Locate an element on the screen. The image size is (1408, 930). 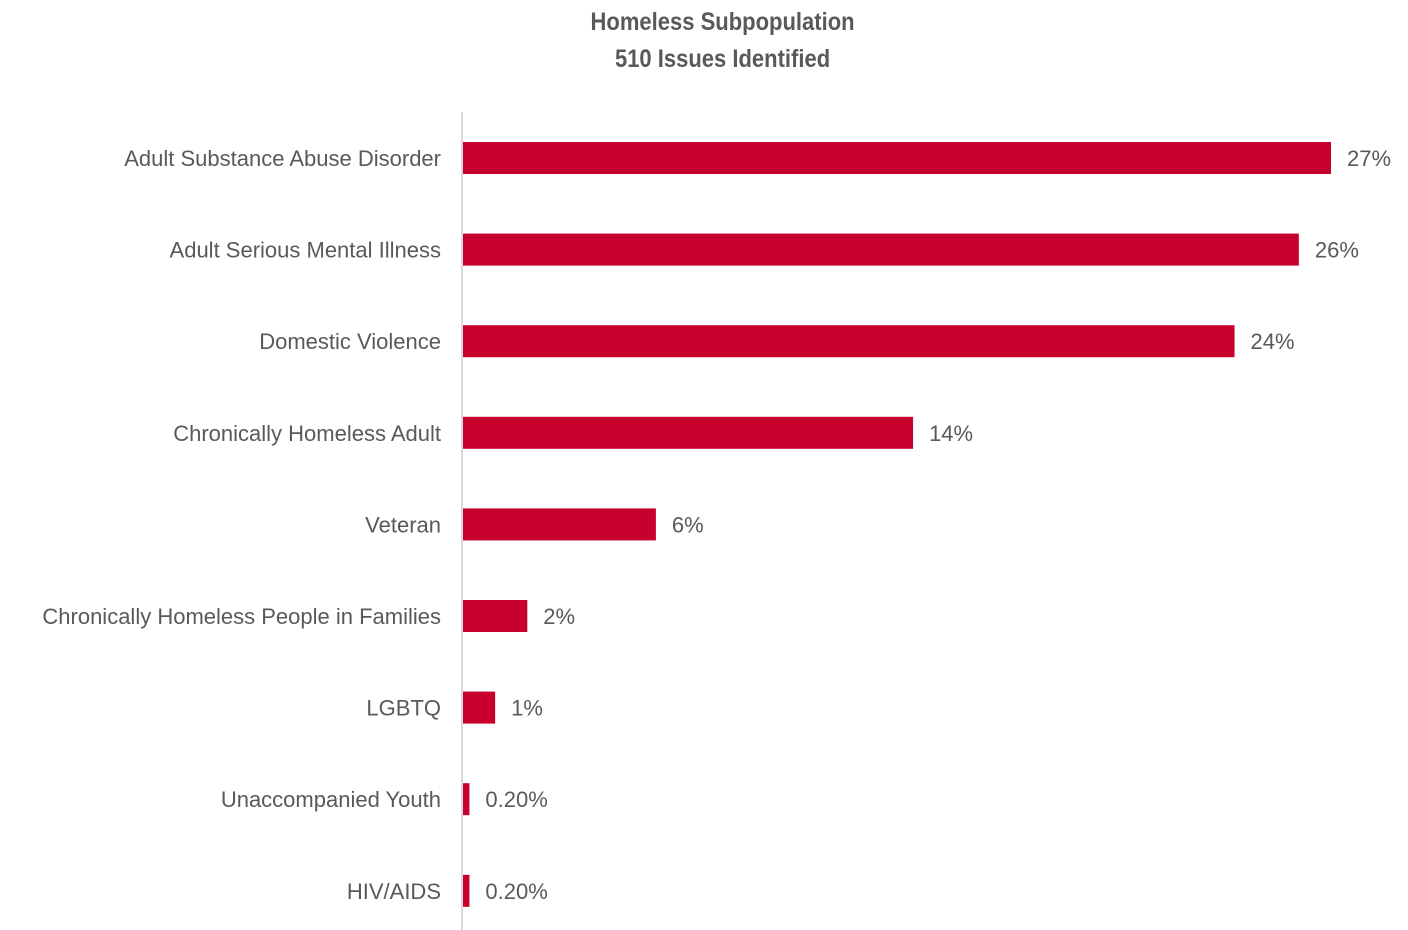
data-label: 14% is located at coordinates (951, 433).